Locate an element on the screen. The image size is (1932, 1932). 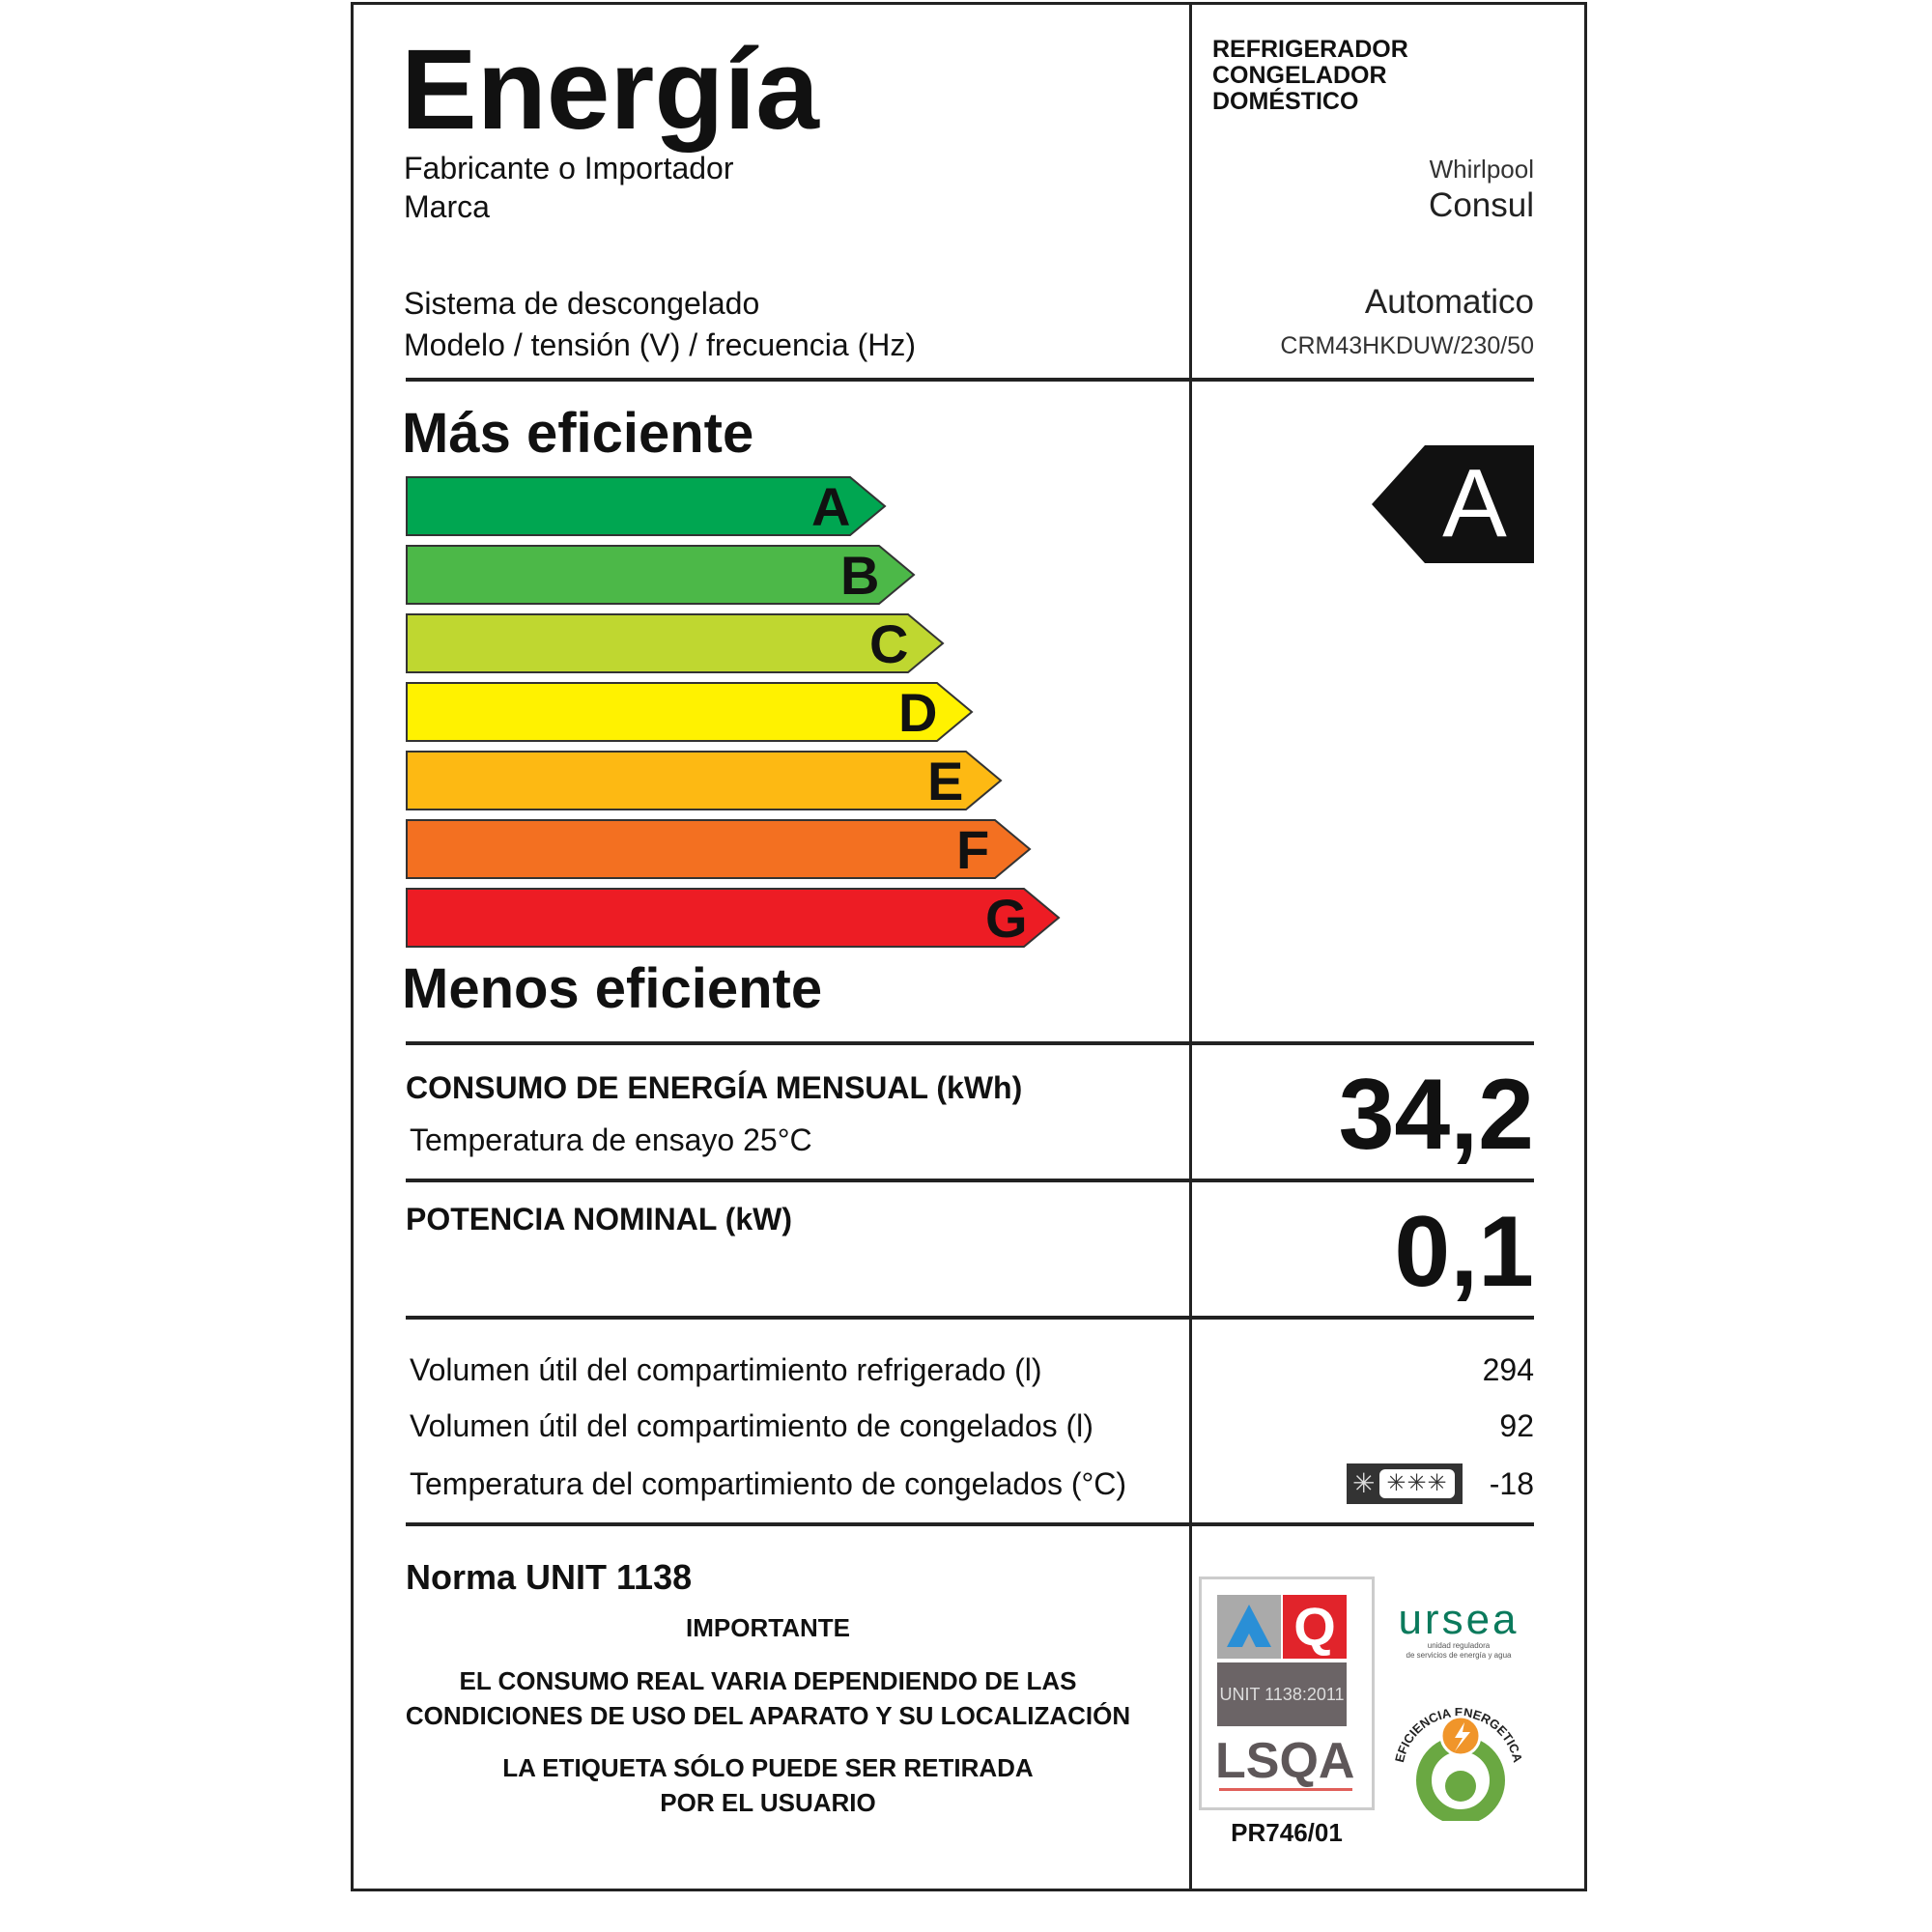
lsqa-standard: UNIT 1138:2011 is located at coordinates (1282, 1694).